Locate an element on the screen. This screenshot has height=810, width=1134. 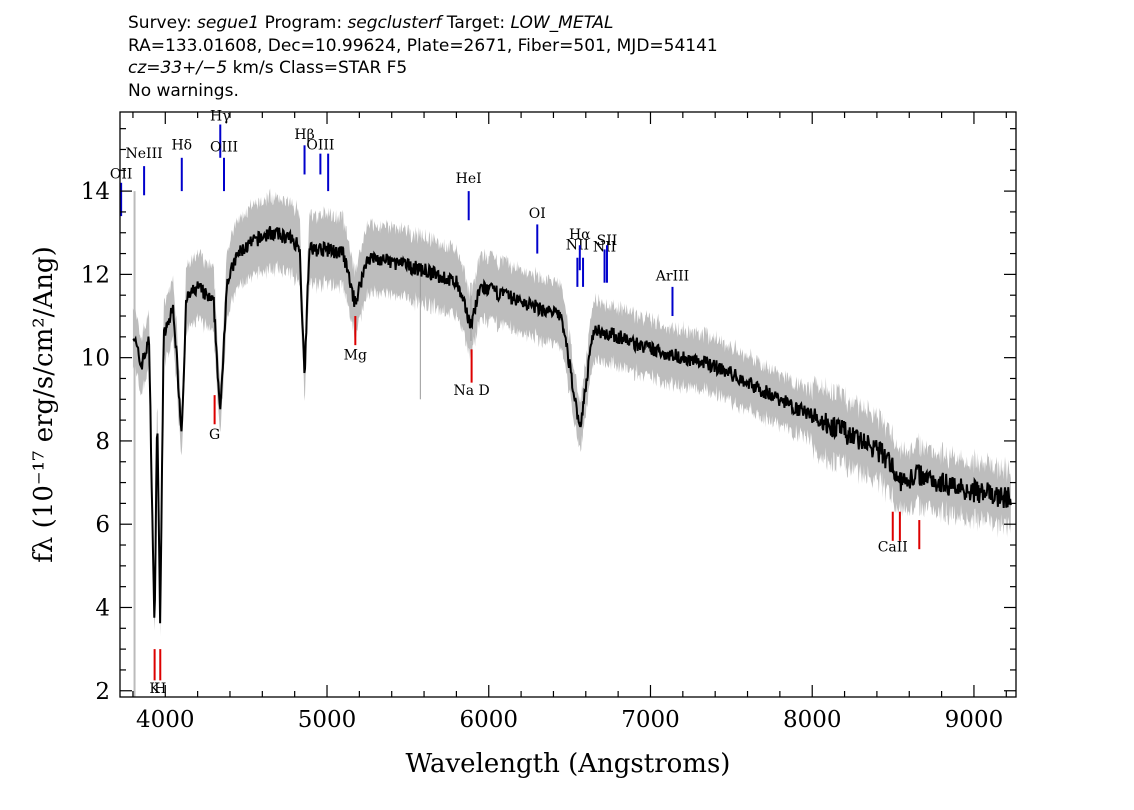
redshift-value: cz=33+/−5 is located at coordinates (178, 68).